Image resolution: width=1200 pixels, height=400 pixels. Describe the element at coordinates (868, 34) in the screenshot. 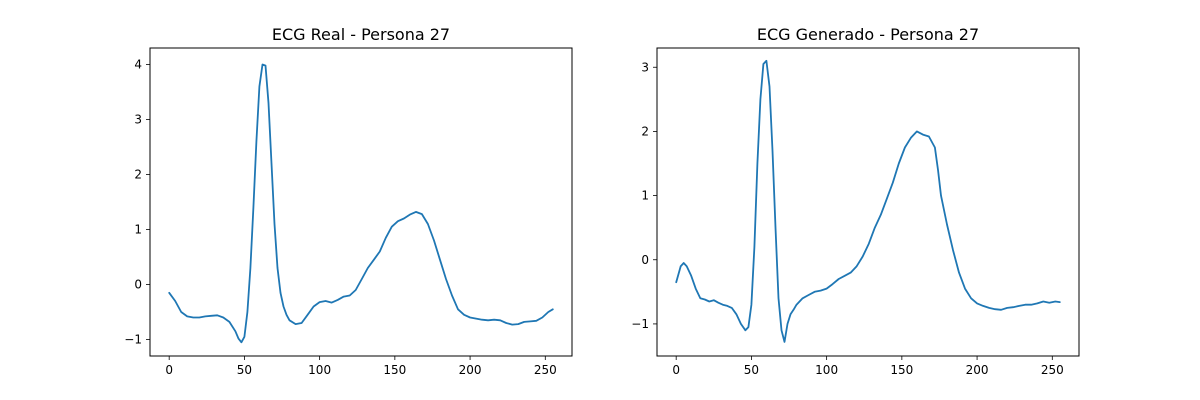

I see `chart-title: ECG Generado - Persona 27` at that location.